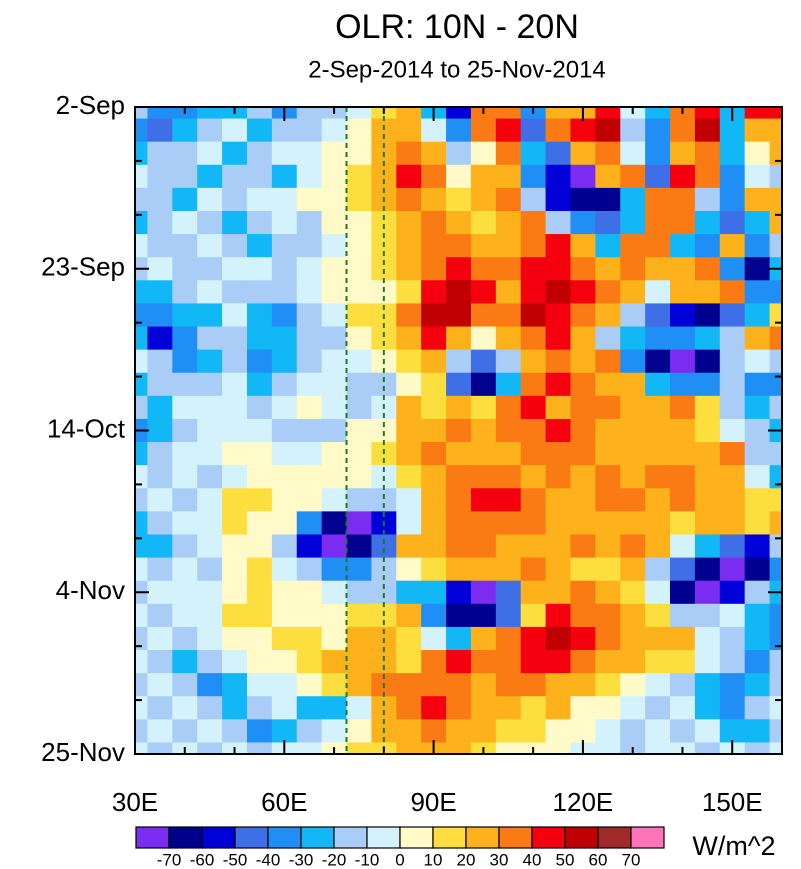  Describe the element at coordinates (733, 846) in the screenshot. I see `colorbar-units: W/m^2` at that location.